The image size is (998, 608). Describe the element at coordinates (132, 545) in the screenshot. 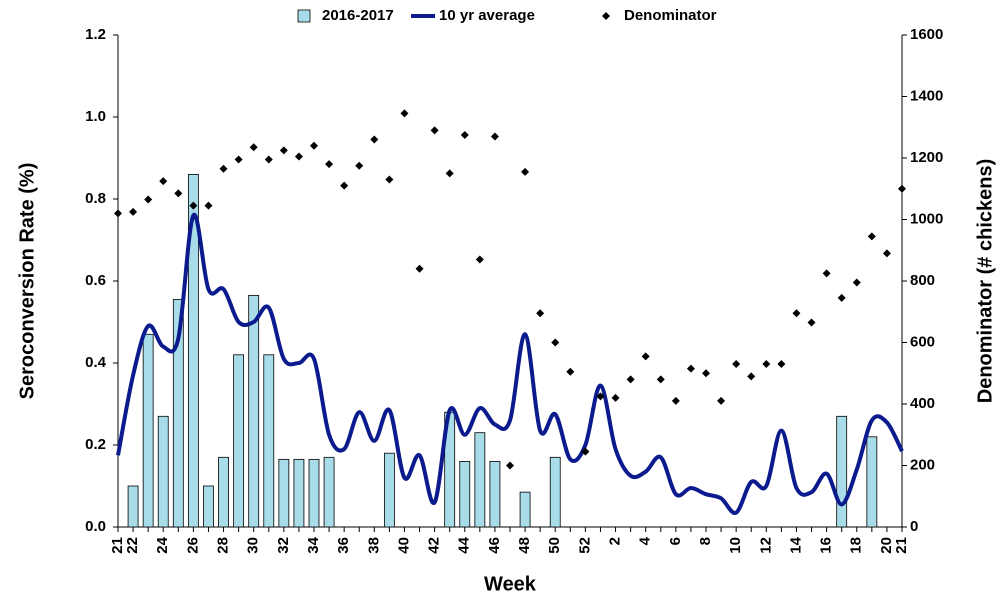

I see `x-tick-label: 22` at that location.